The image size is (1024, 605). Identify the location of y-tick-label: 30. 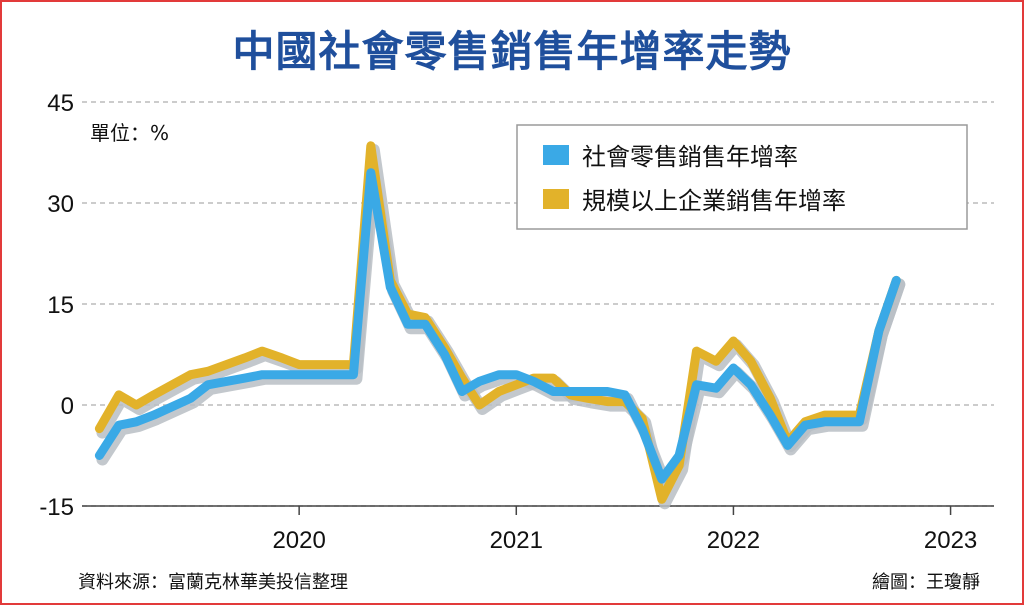
(60, 204).